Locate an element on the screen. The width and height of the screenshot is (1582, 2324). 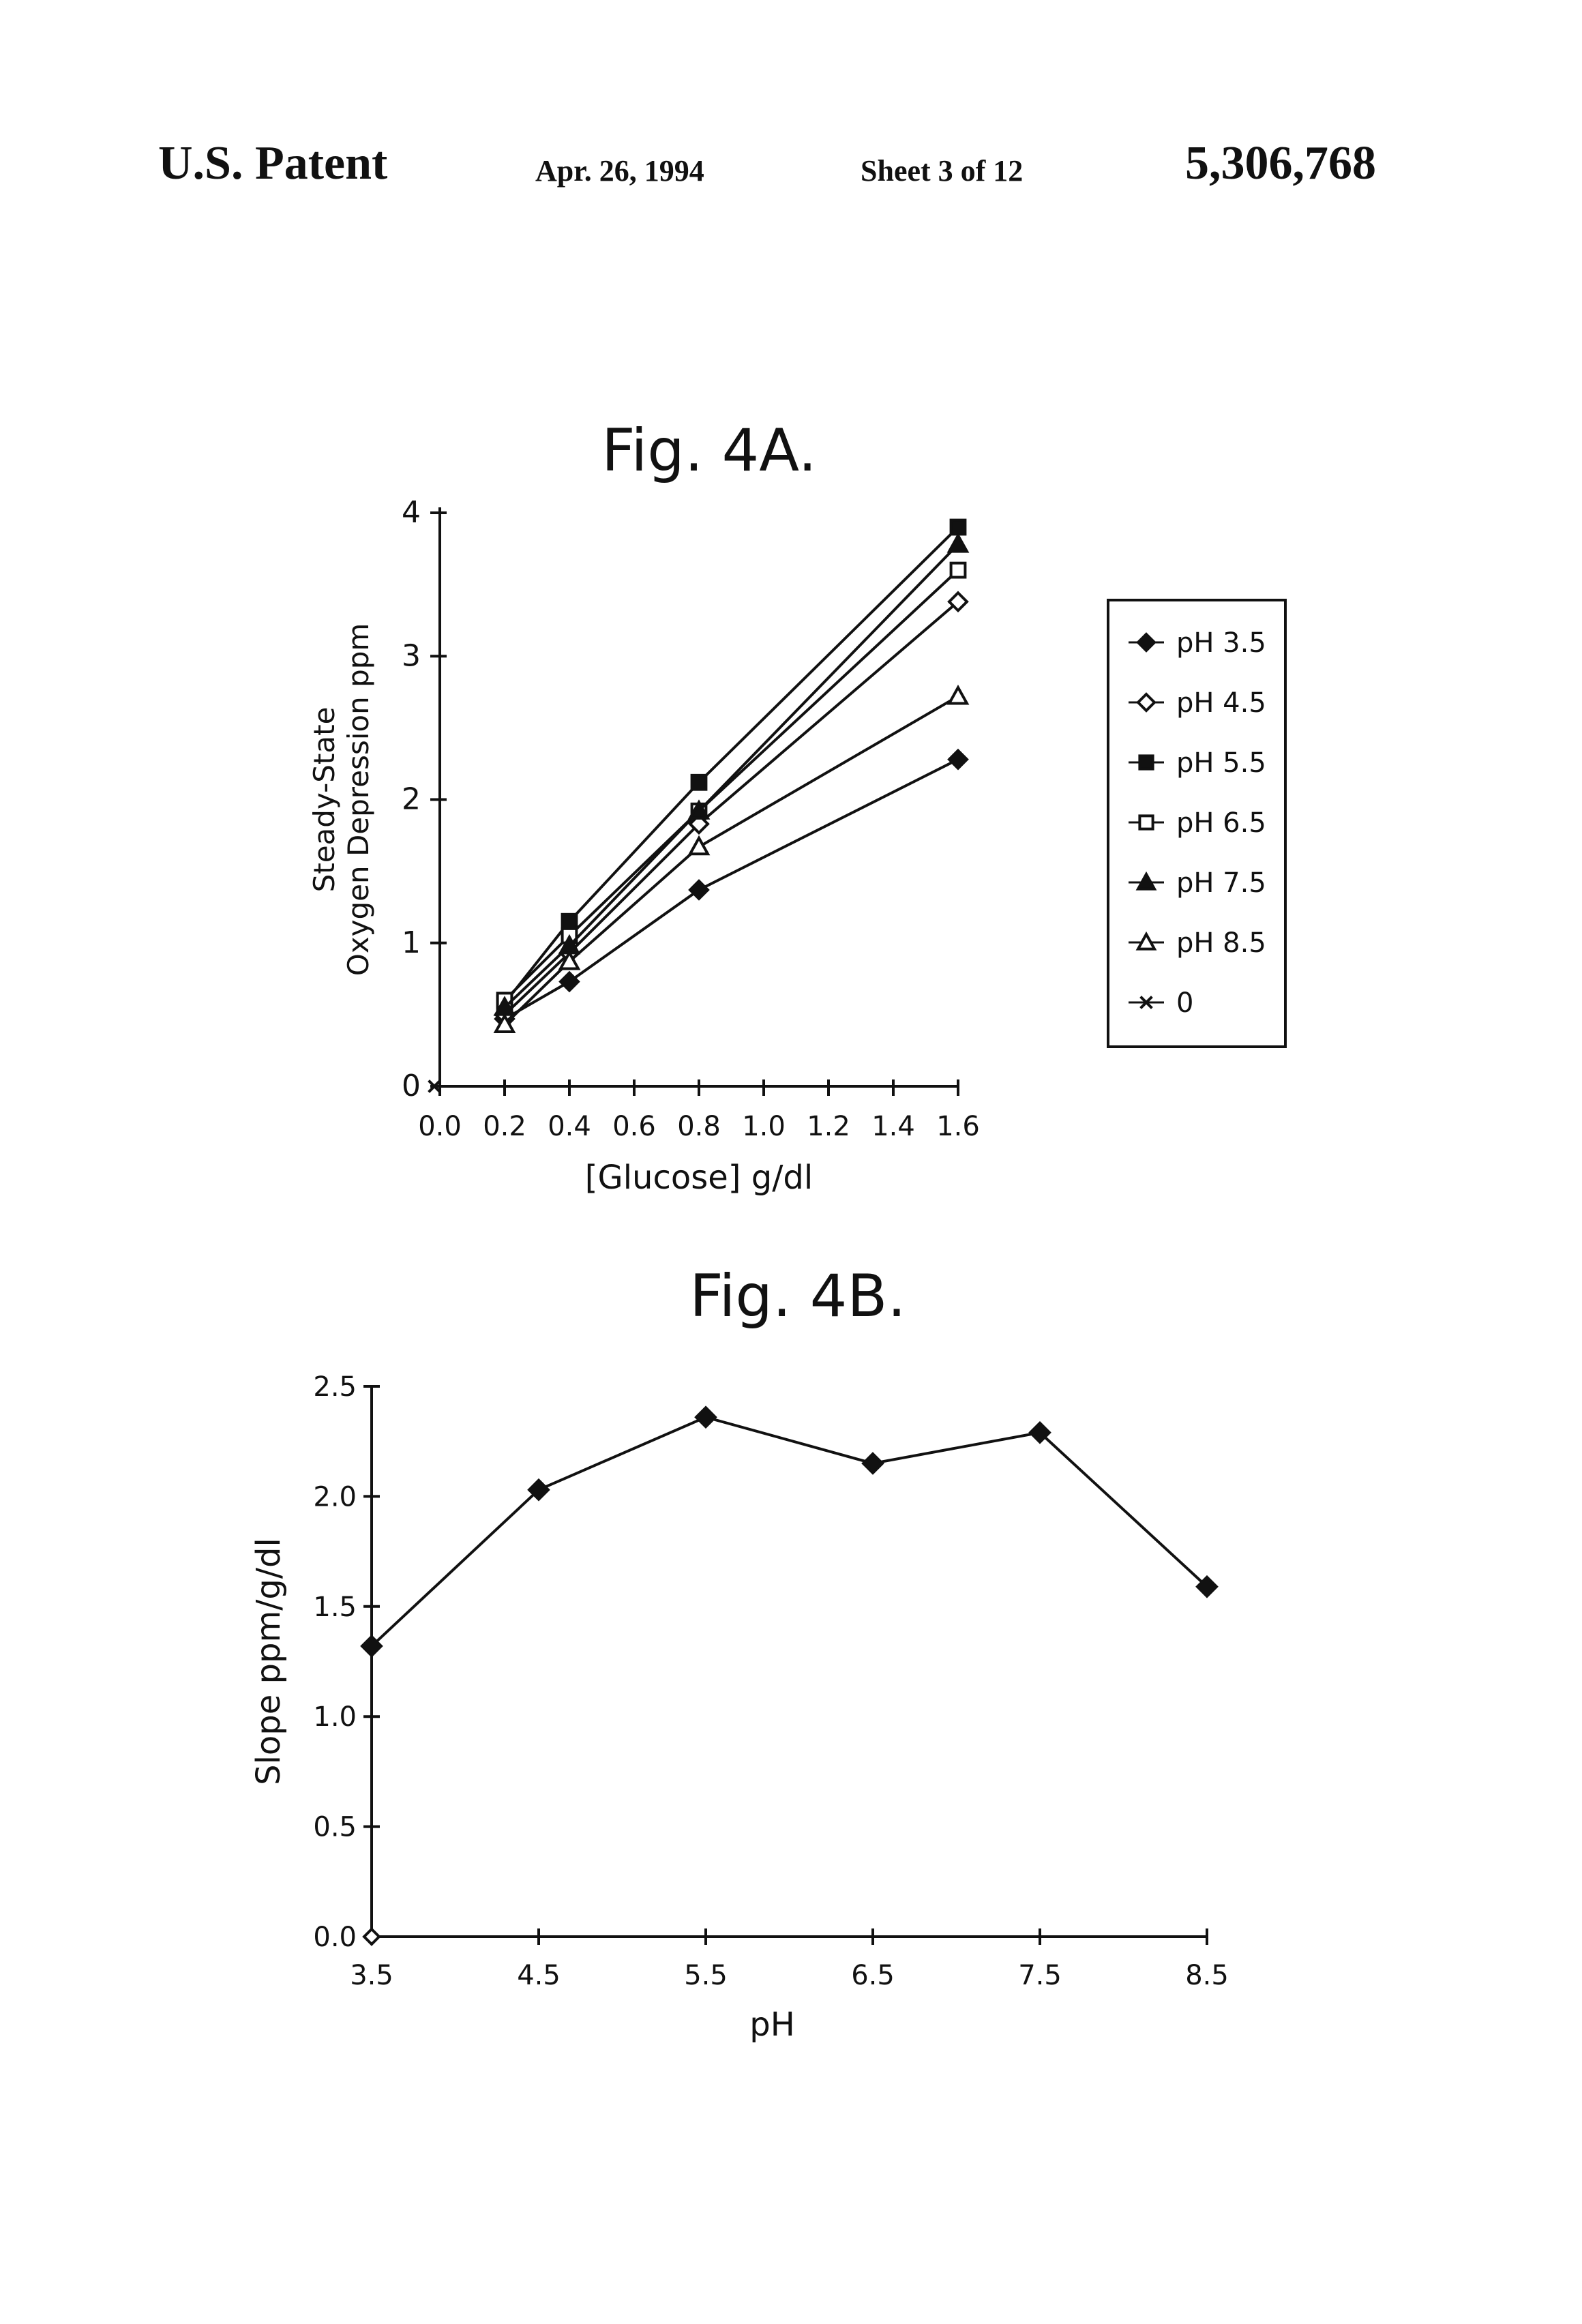
fig4a-legend-label: pH 8.5 is located at coordinates (1221, 943).